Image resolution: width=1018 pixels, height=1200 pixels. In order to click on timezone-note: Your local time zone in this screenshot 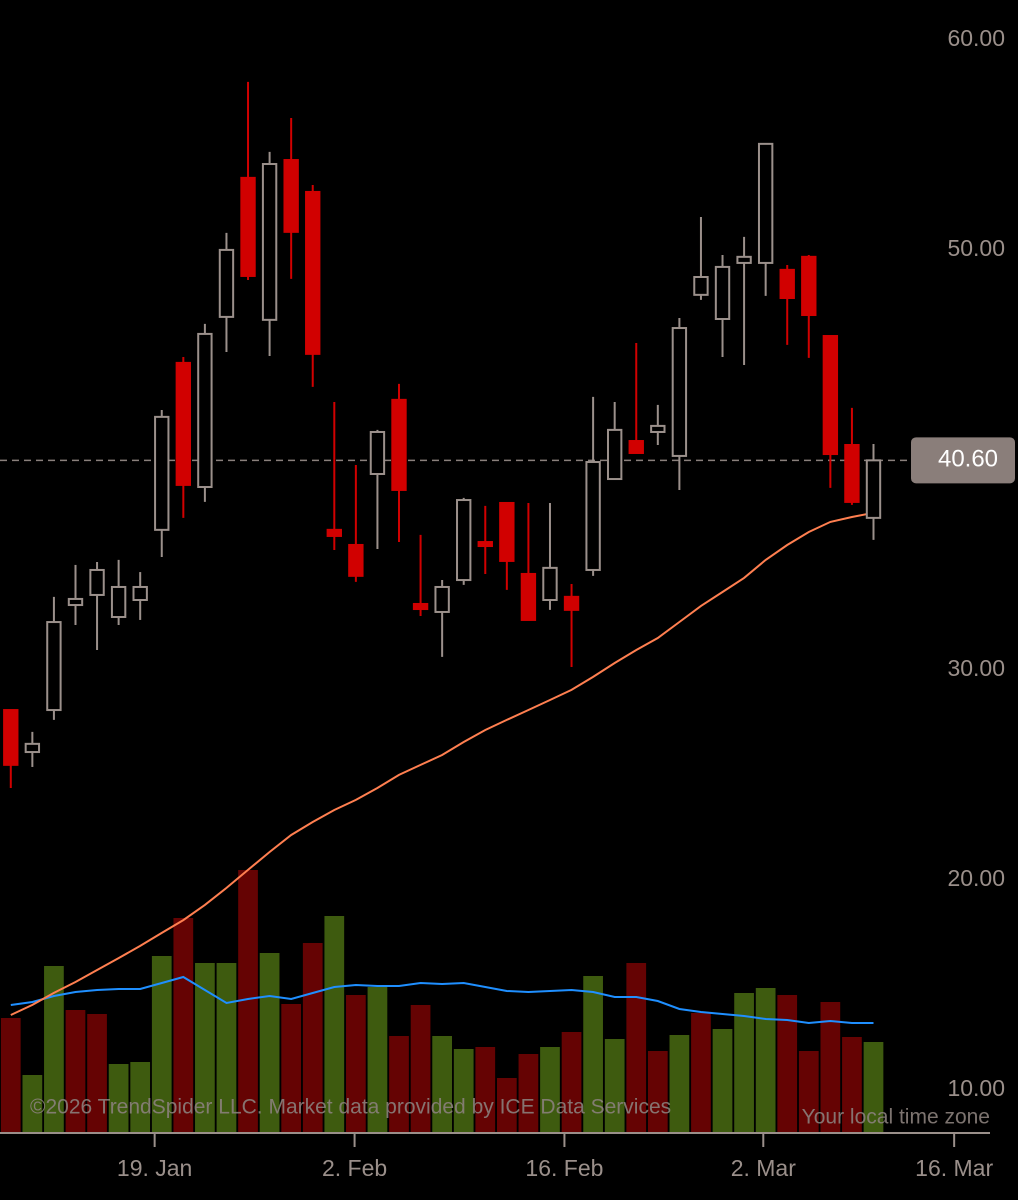, I will do `click(896, 1117)`.